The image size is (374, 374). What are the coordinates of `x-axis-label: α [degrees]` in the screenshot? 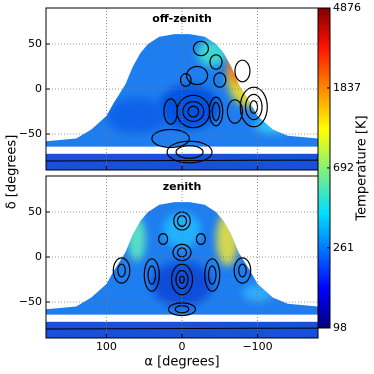 It's located at (181, 362).